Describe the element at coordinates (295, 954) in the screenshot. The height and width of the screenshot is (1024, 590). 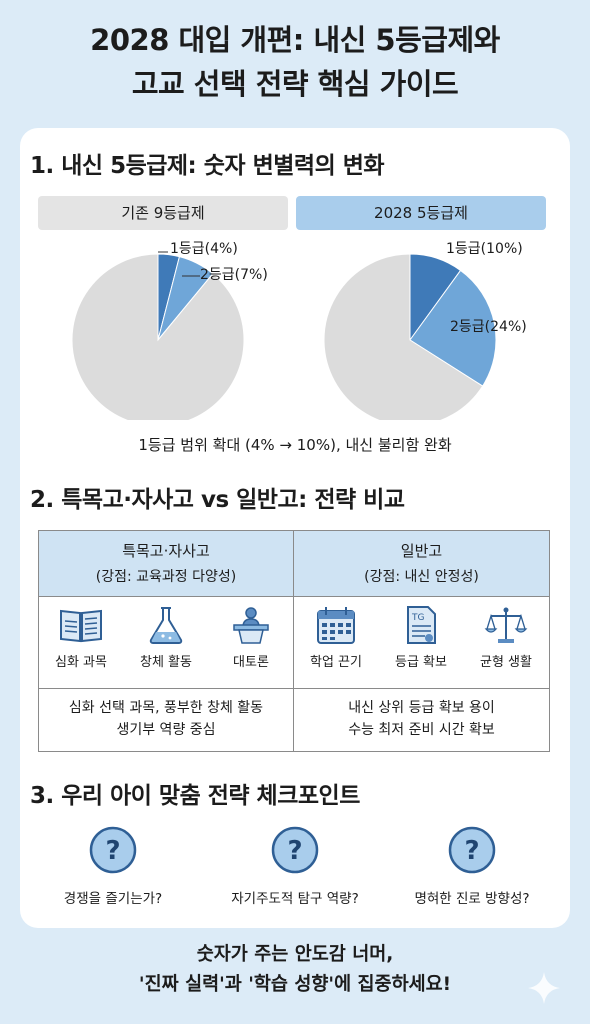
I see `footer-line-1: 숫자가 주는 안도감 너머,` at that location.